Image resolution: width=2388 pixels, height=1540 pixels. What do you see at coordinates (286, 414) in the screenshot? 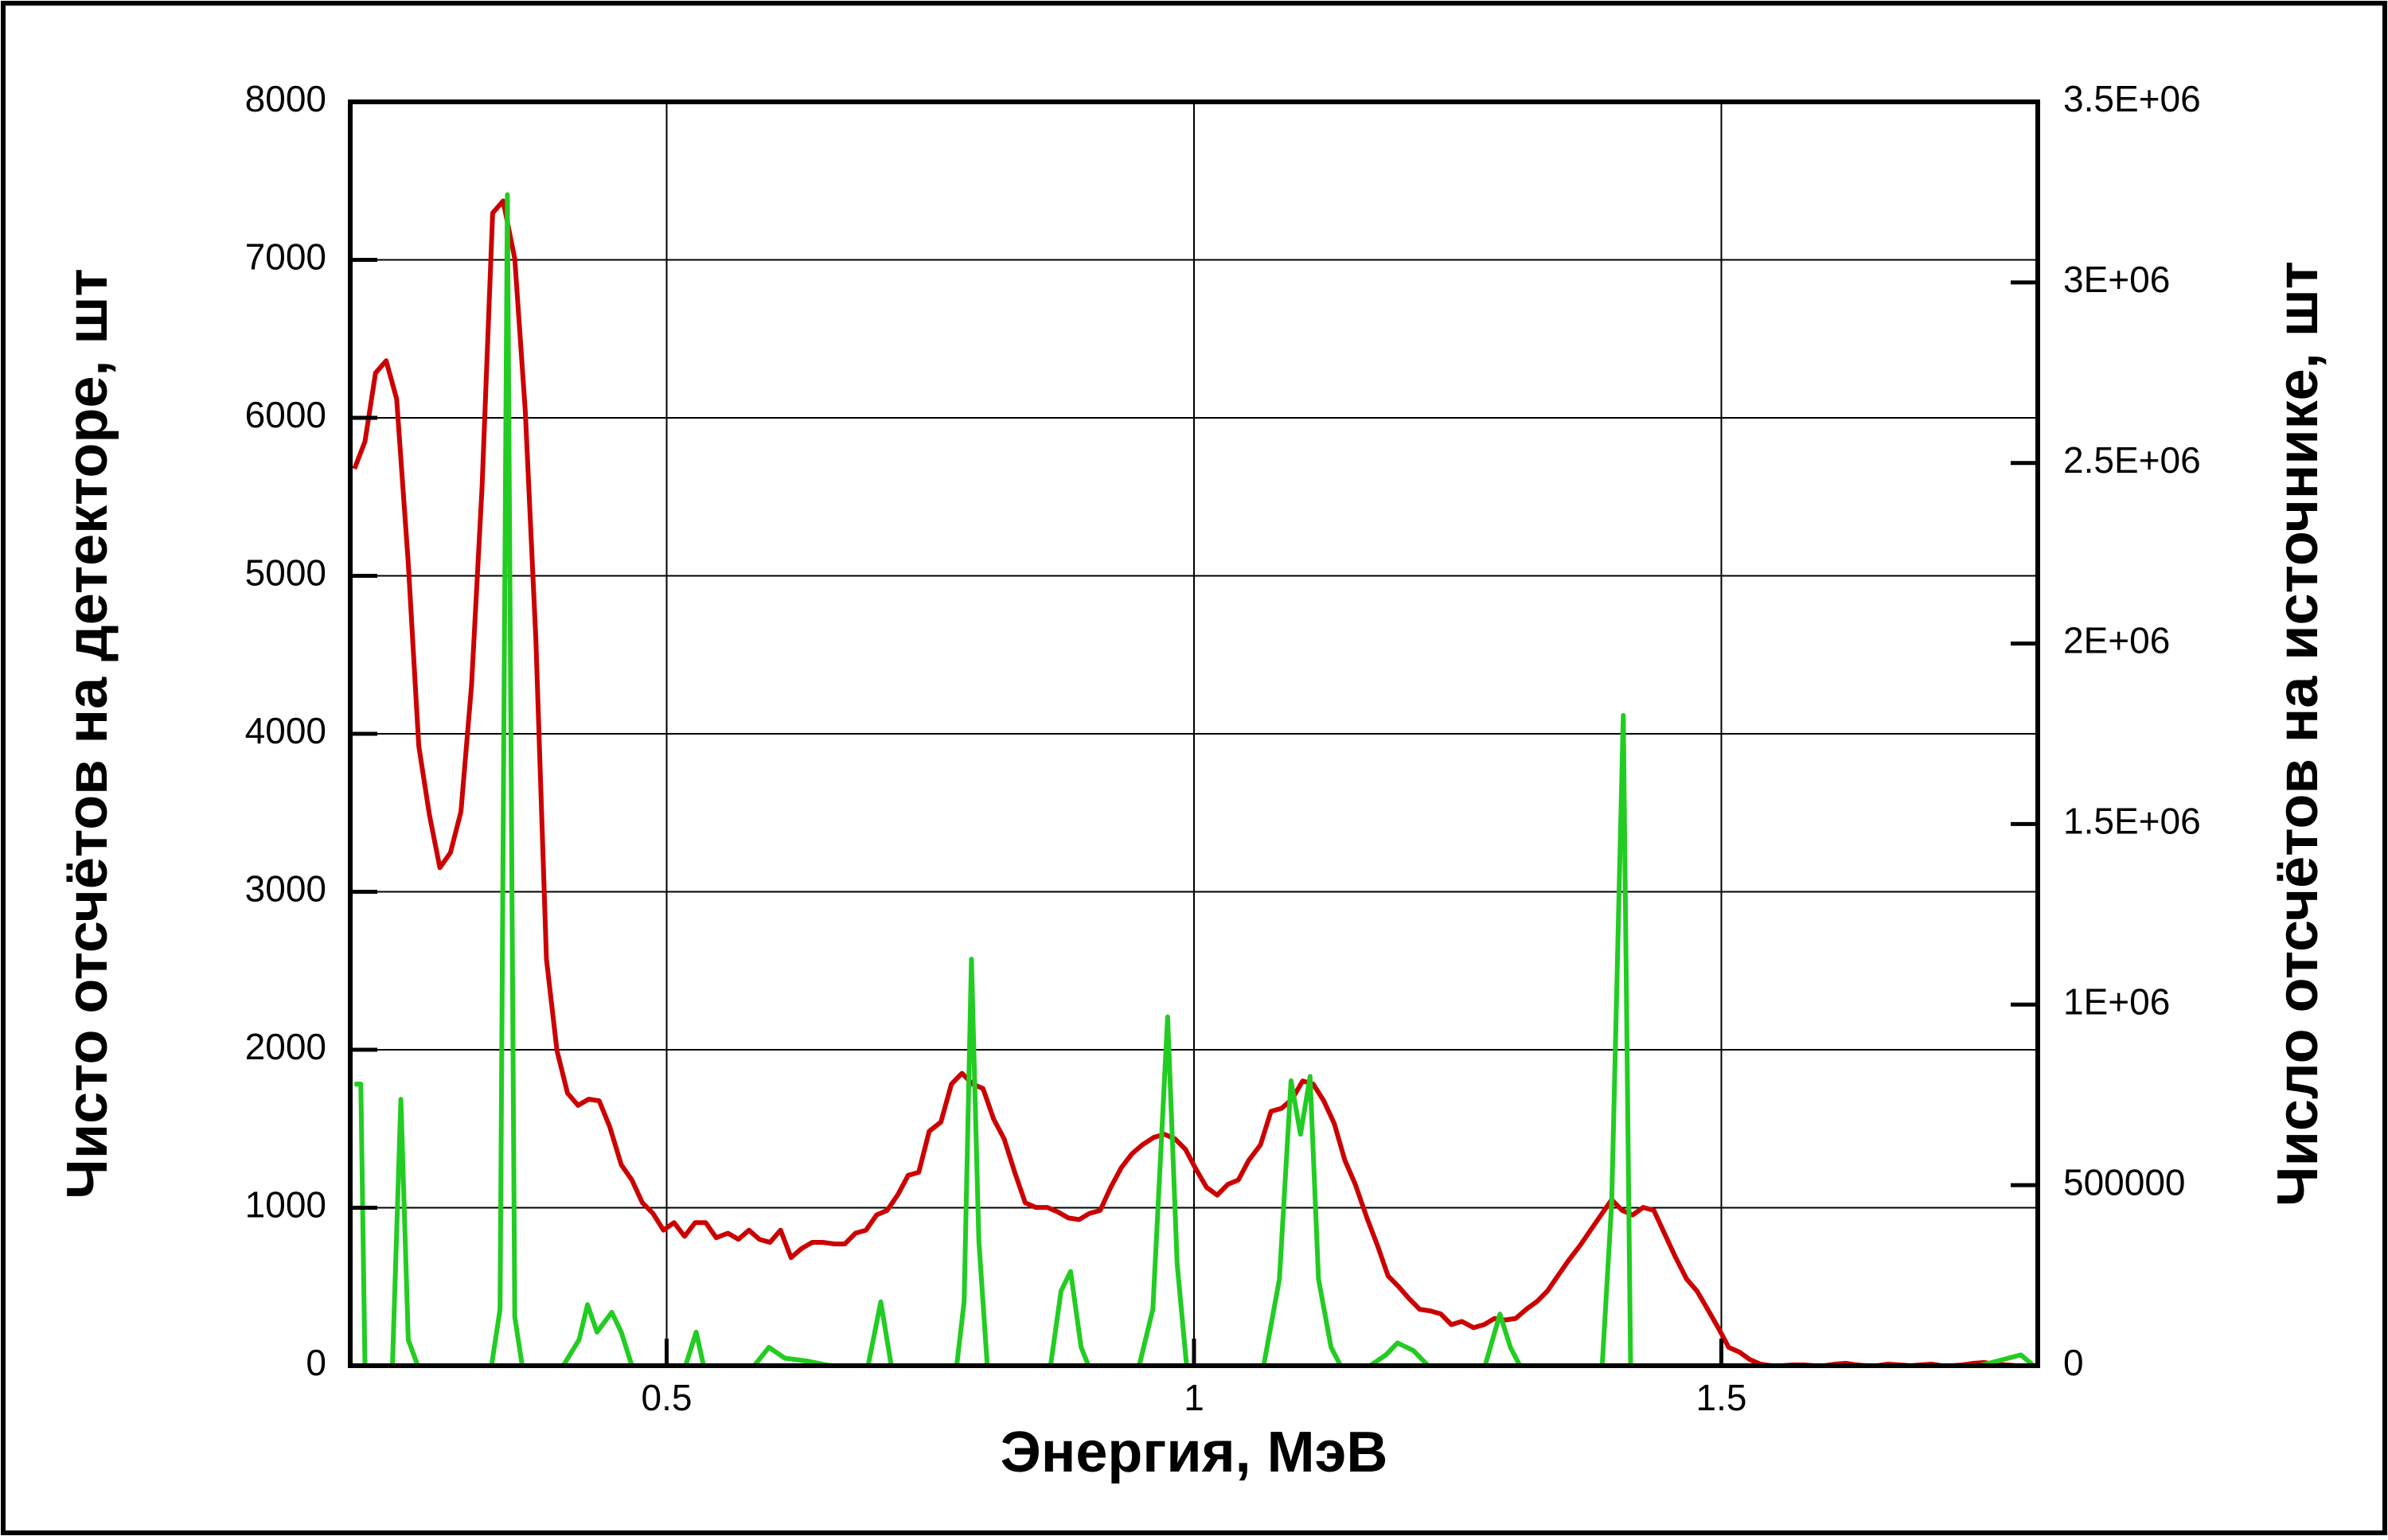
I see `y-tick-label: 6000` at bounding box center [286, 414].